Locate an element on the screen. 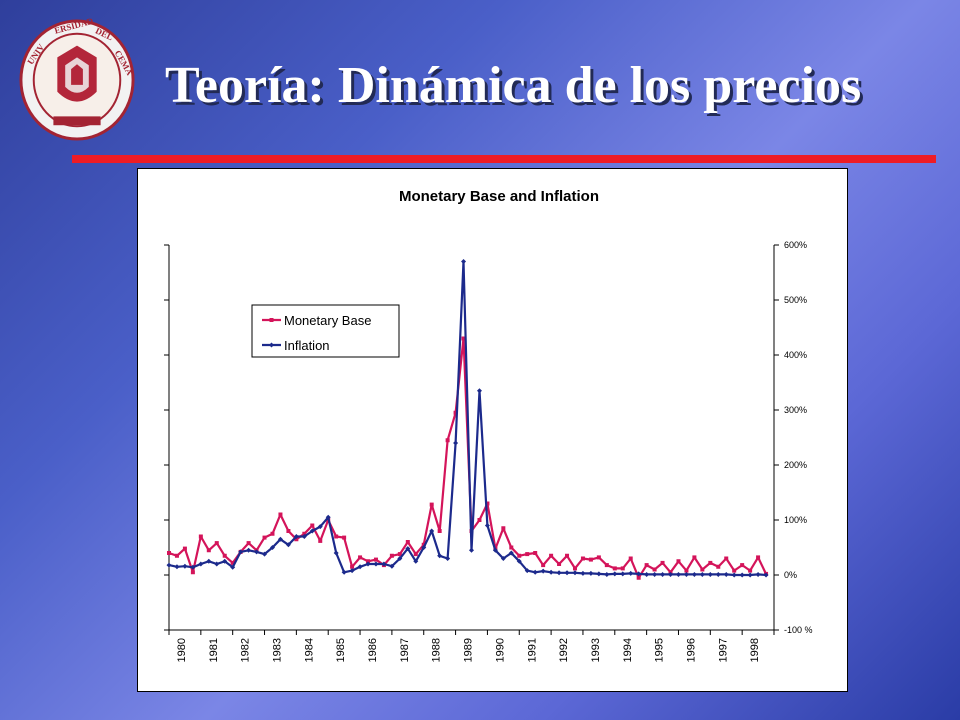 This screenshot has height=720, width=960. university-seal-logo: UNIV ERSIDAD DEL CEMA is located at coordinates (77, 79).